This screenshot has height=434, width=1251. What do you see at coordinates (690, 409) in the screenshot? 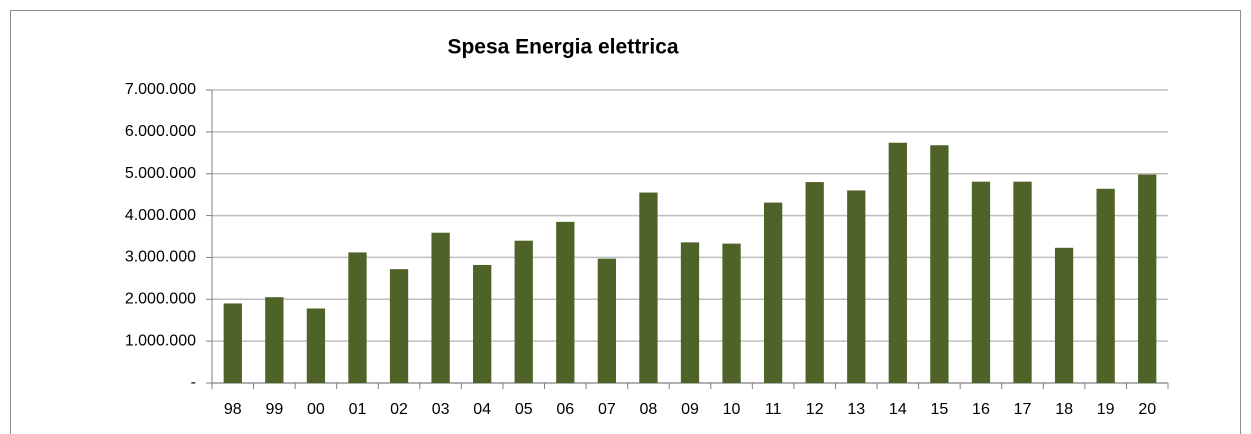
I see `x-tick-label: 09` at bounding box center [690, 409].